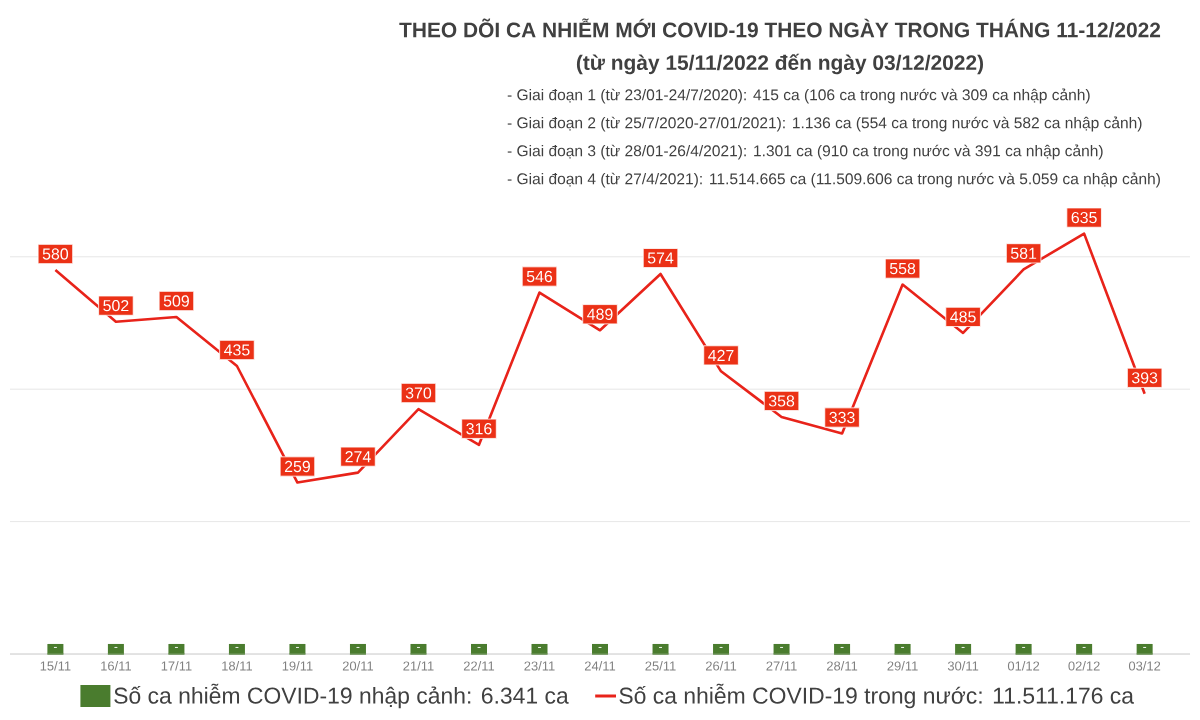 This screenshot has width=1200, height=720. Describe the element at coordinates (876, 696) in the screenshot. I see `legend-label: Số ca nhiễm COVID-19 trong nước: 11.511.176 ca` at that location.